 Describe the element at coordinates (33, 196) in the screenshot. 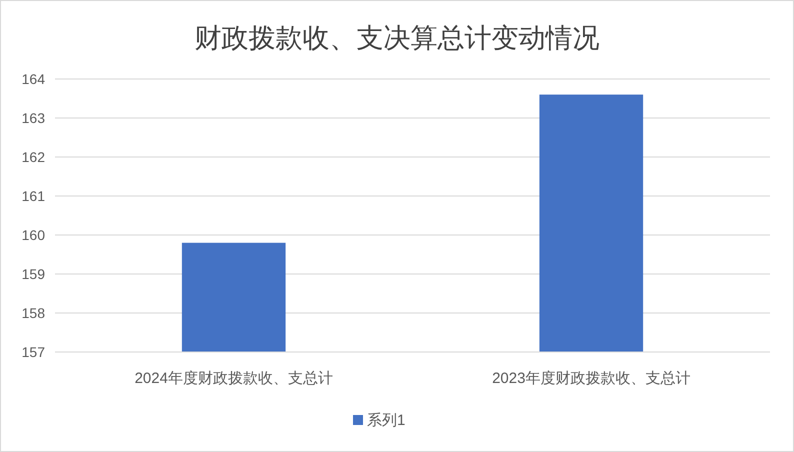

I see `ytick: 161` at that location.